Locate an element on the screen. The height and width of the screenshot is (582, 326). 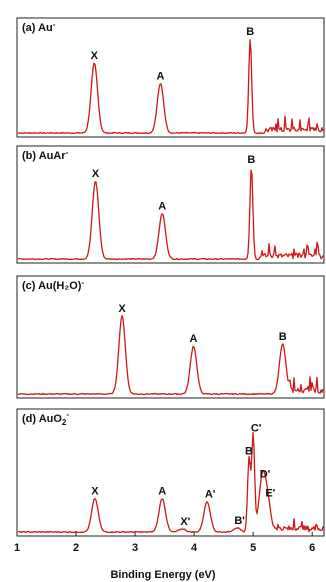
peak-label: C' is located at coordinates (256, 428).